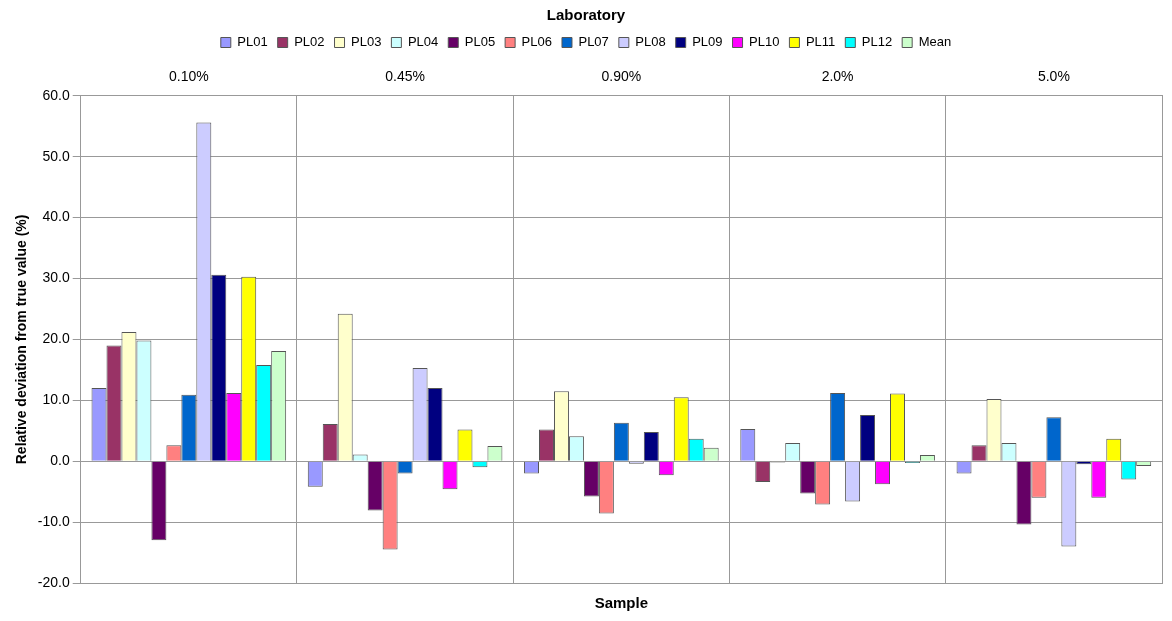  I want to click on x-tick-label: 0.45%, so click(405, 76).